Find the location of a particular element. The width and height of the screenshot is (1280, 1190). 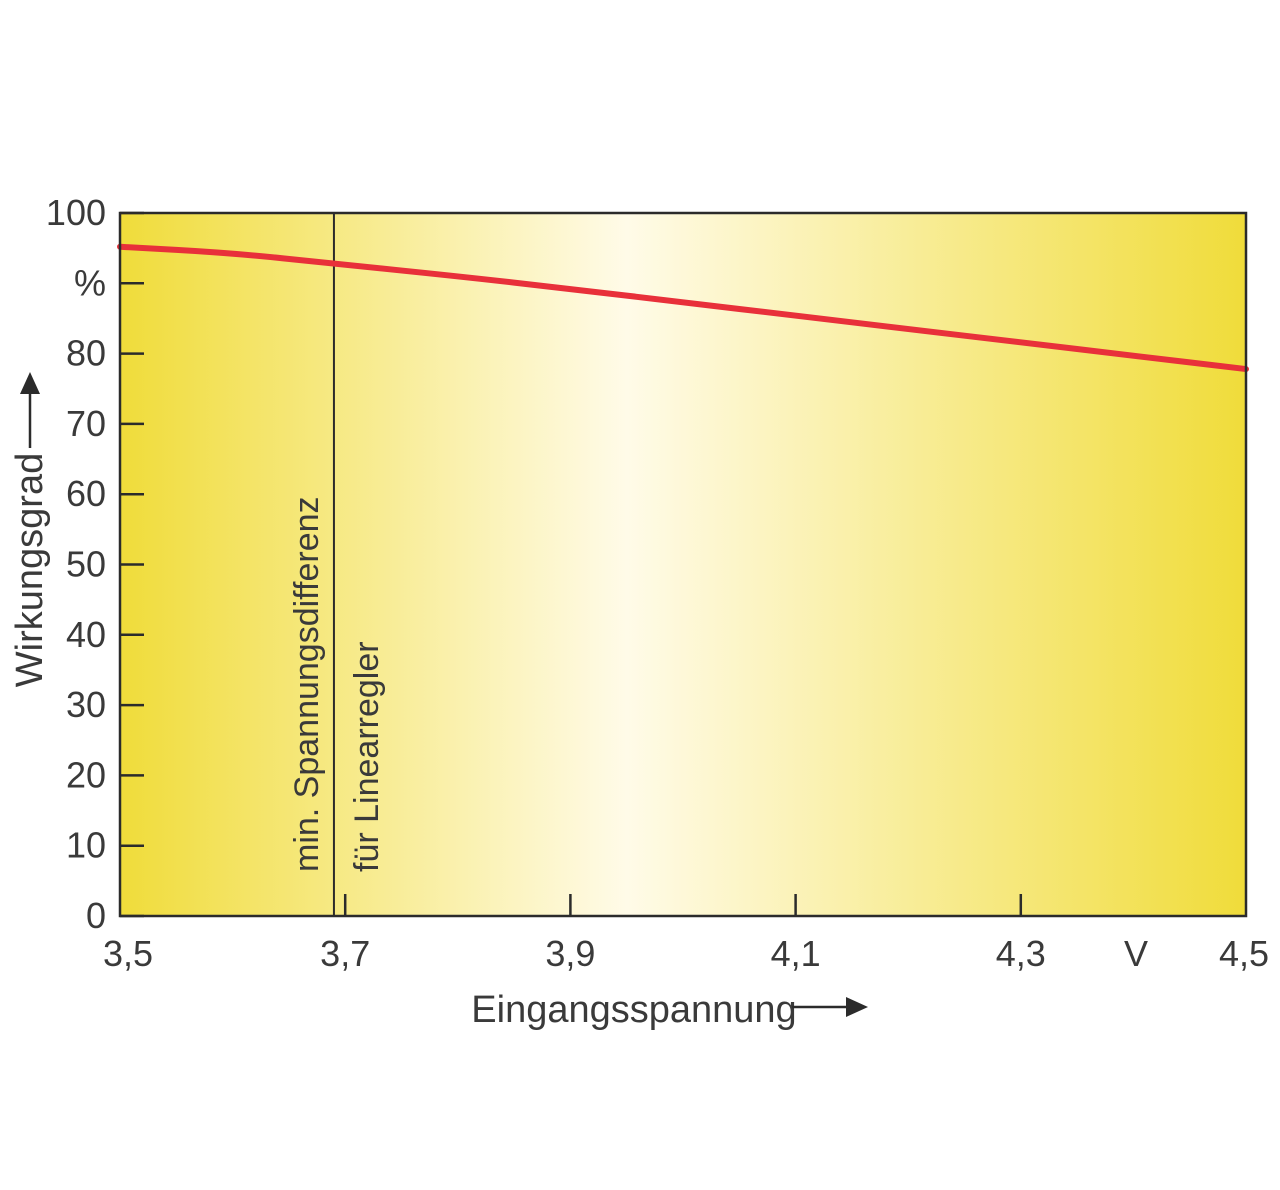

y-tick-label: 10 is located at coordinates (86, 845).